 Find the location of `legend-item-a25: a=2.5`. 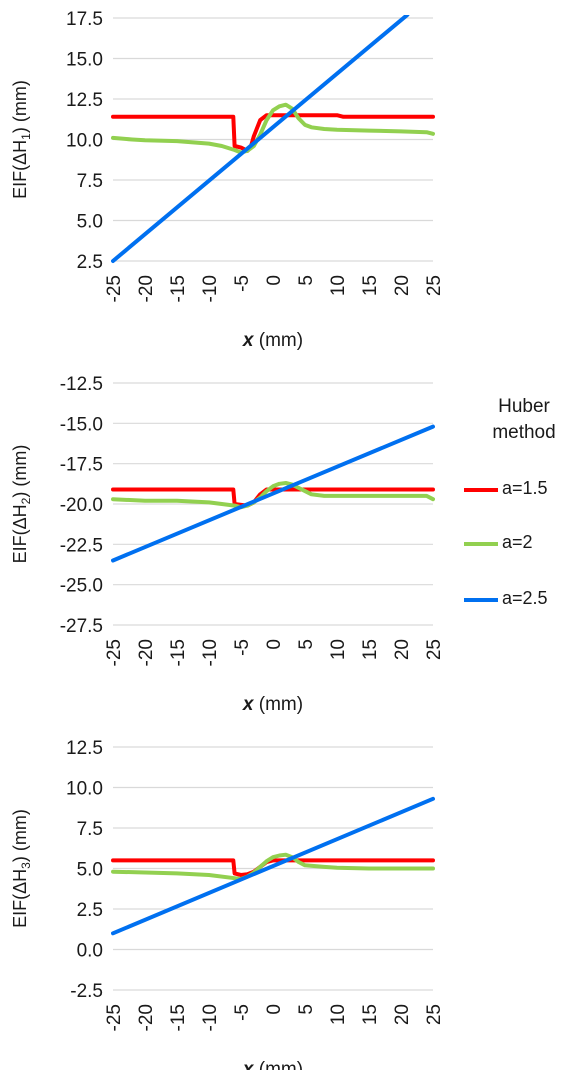

legend-item-a25: a=2.5 is located at coordinates (524, 600).